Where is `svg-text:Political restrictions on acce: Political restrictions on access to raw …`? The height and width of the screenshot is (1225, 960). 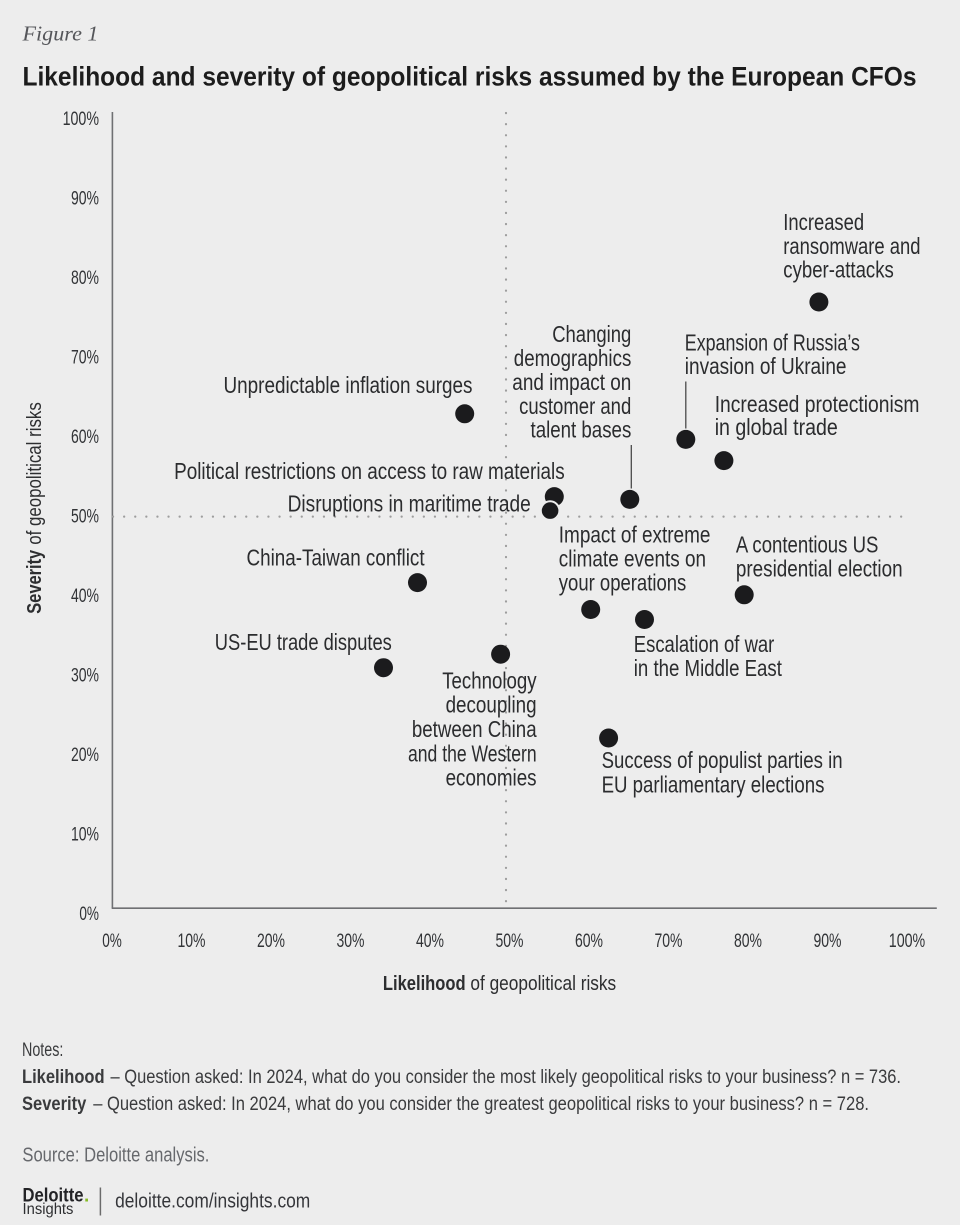 svg-text:Political restrictions on acce: Political restrictions on access to raw … is located at coordinates (369, 471).